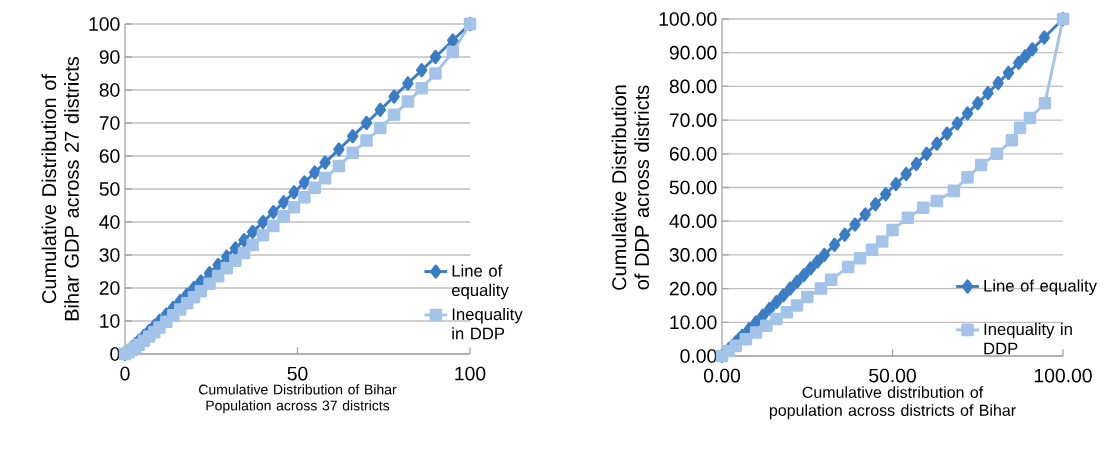  I want to click on y-tick-label: 30, so click(109, 255).